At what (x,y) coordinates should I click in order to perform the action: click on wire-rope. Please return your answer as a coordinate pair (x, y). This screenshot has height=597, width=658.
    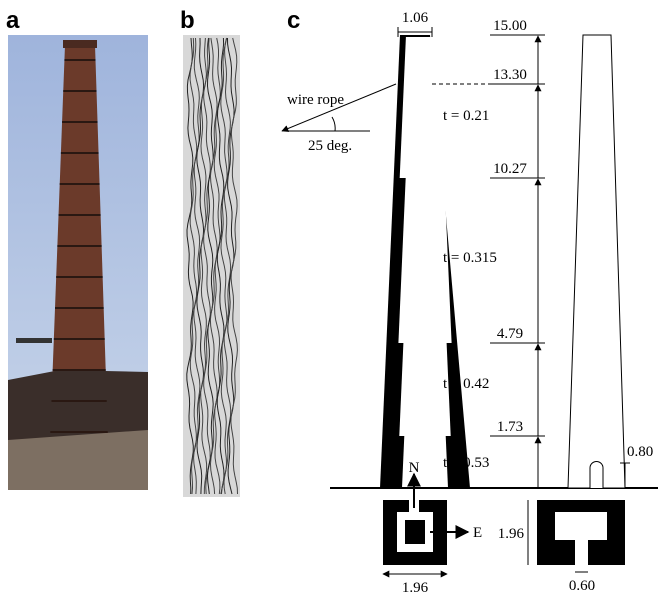
    Looking at the image, I should click on (339, 107).